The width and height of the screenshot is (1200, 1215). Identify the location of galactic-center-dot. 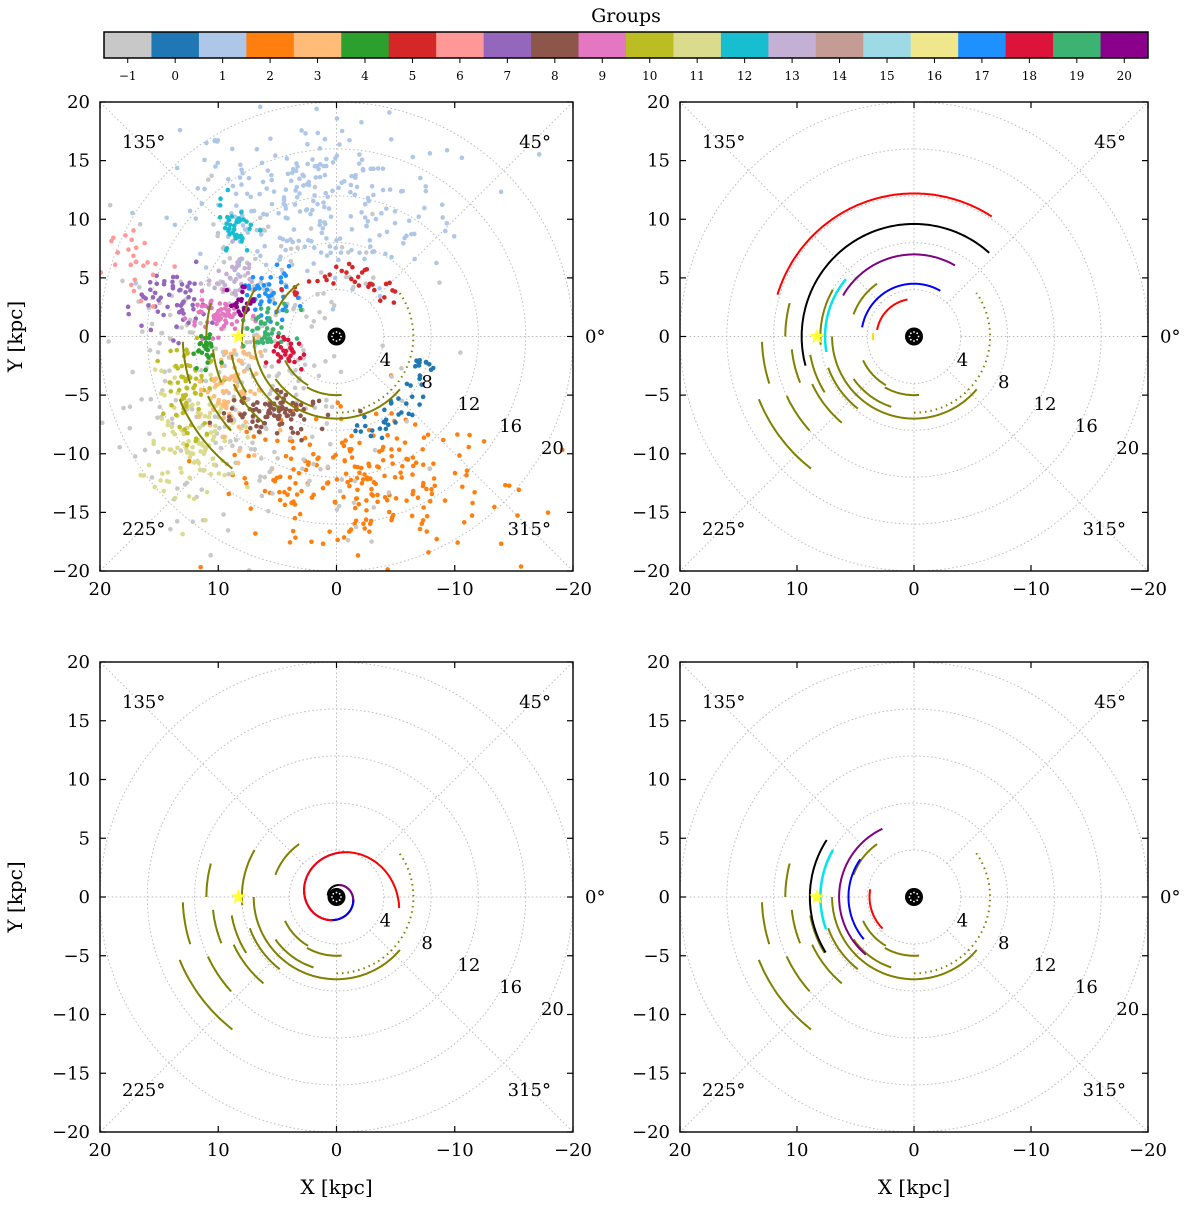
(339, 893).